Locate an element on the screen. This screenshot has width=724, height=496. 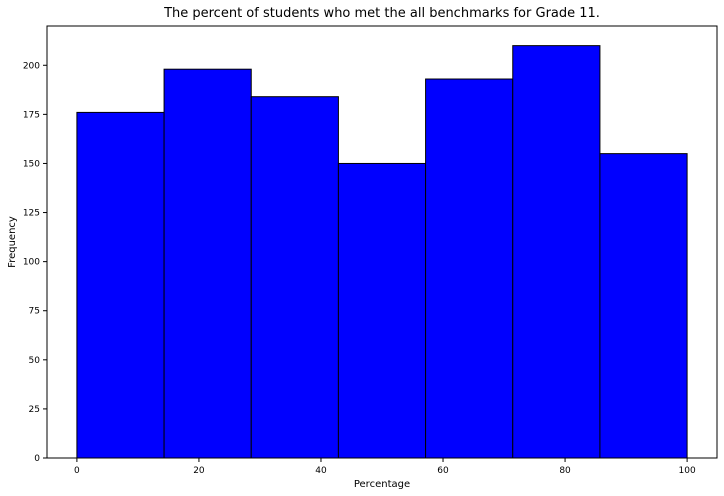
x-tick-label: 40 is located at coordinates (321, 471).